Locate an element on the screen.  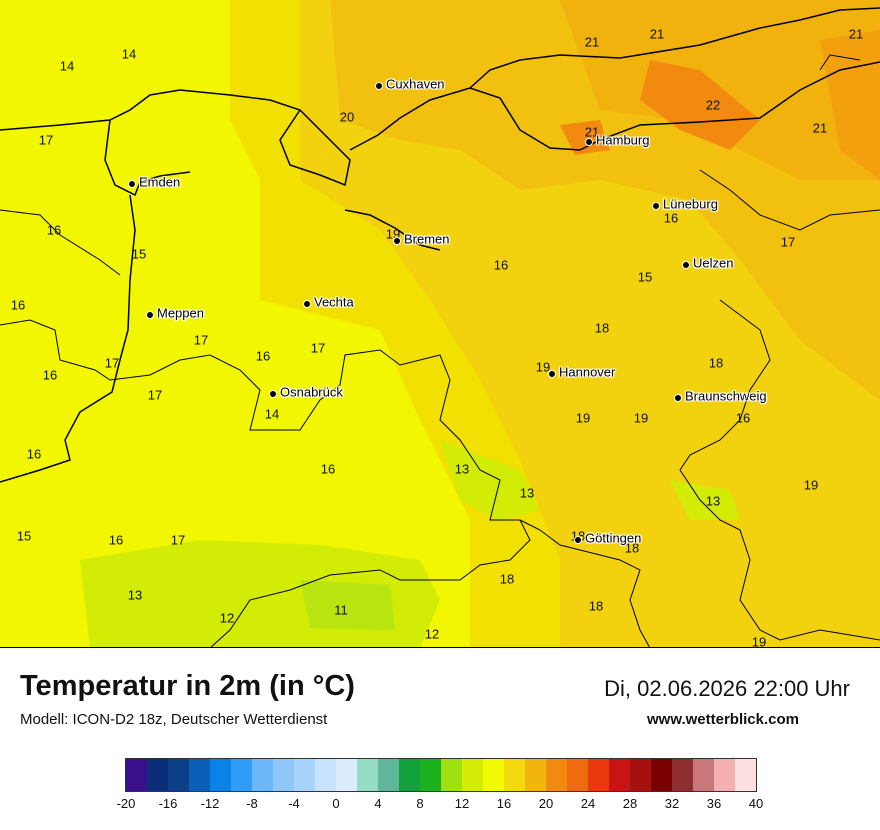
scale-tick-label: 0 is located at coordinates (336, 803).